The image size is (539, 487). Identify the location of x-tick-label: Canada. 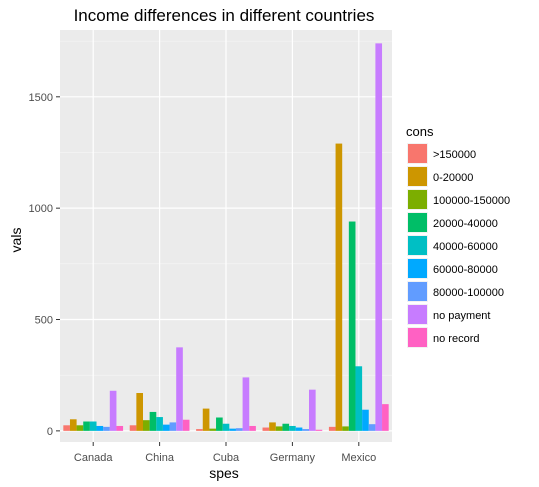
(93, 458).